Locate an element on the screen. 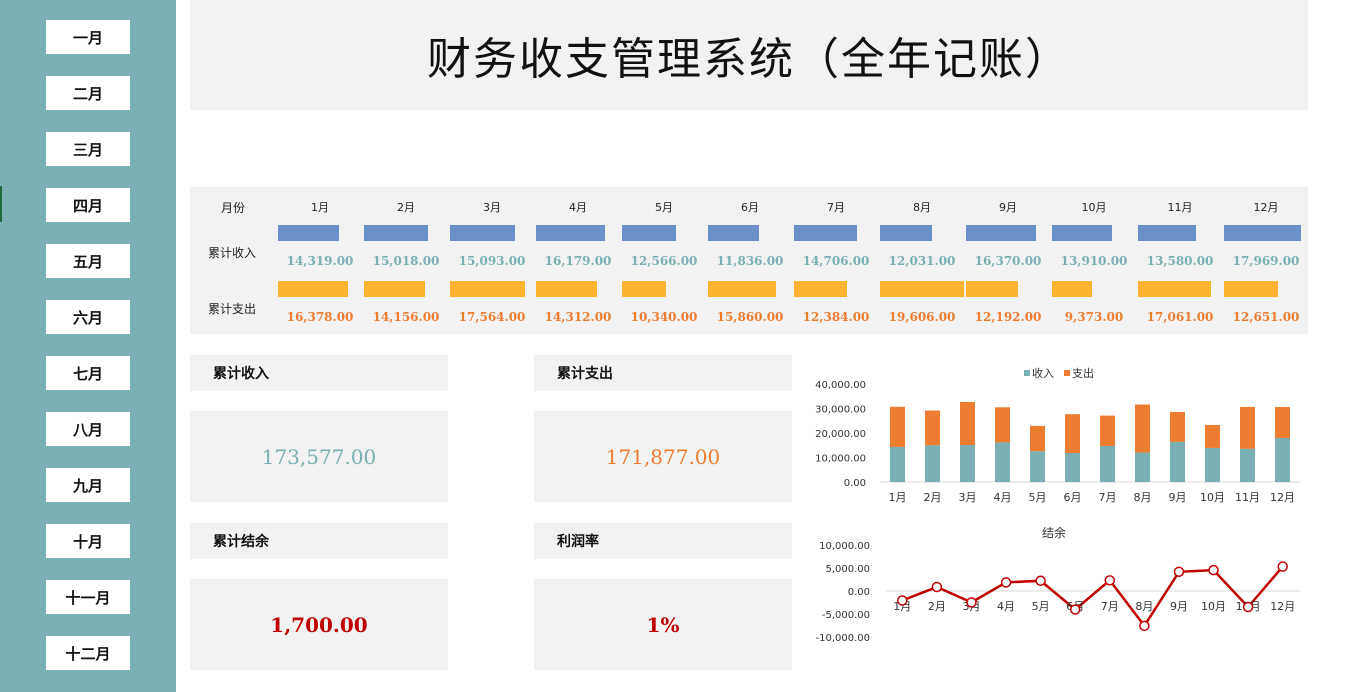  month-button-1: 一月 is located at coordinates (88, 37).